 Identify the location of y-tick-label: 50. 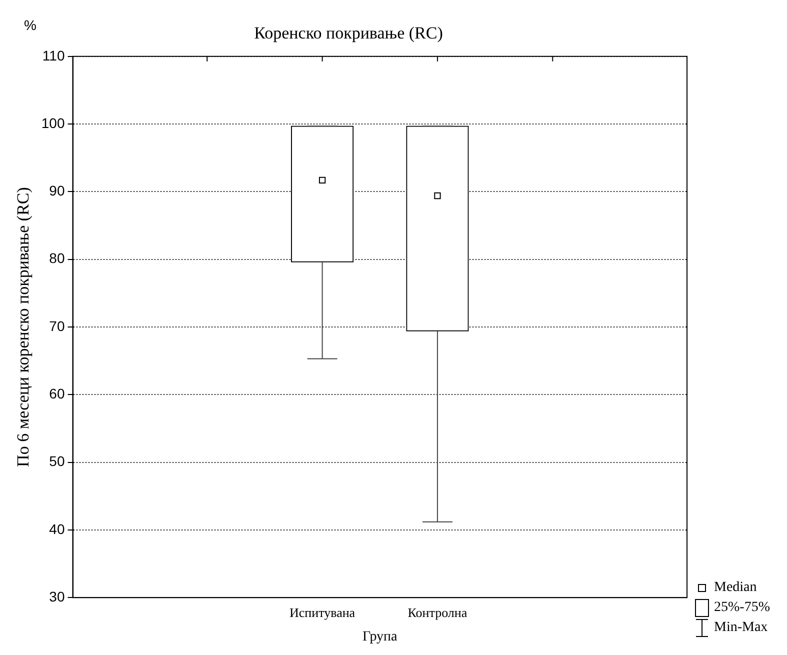
(57, 461).